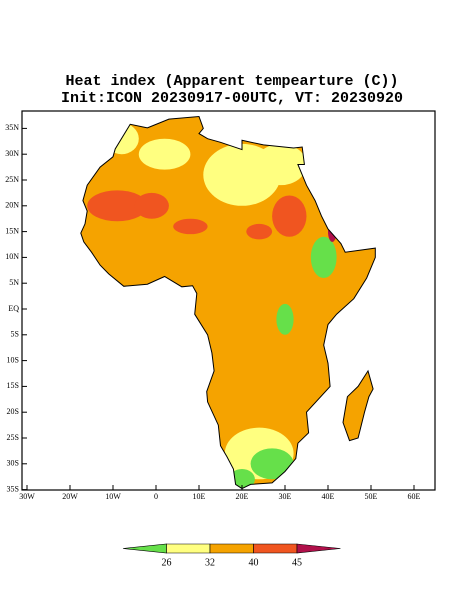  What do you see at coordinates (70, 496) in the screenshot?
I see `lon-tick-label: 20W` at bounding box center [70, 496].